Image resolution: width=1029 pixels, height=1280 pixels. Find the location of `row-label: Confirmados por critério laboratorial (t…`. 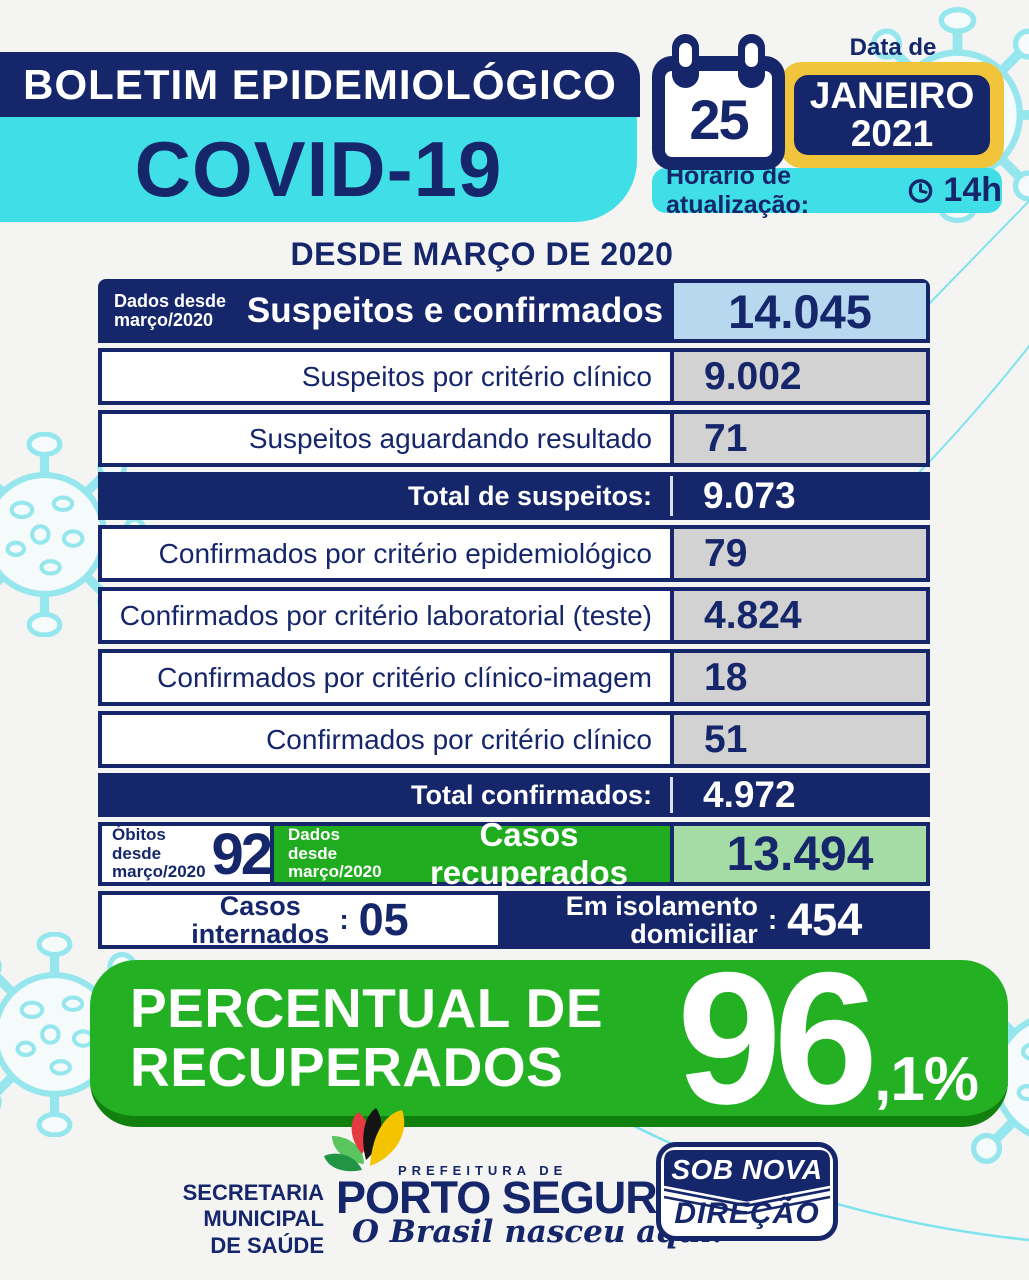

row-label: Confirmados por critério laboratorial (t… is located at coordinates (385, 615).